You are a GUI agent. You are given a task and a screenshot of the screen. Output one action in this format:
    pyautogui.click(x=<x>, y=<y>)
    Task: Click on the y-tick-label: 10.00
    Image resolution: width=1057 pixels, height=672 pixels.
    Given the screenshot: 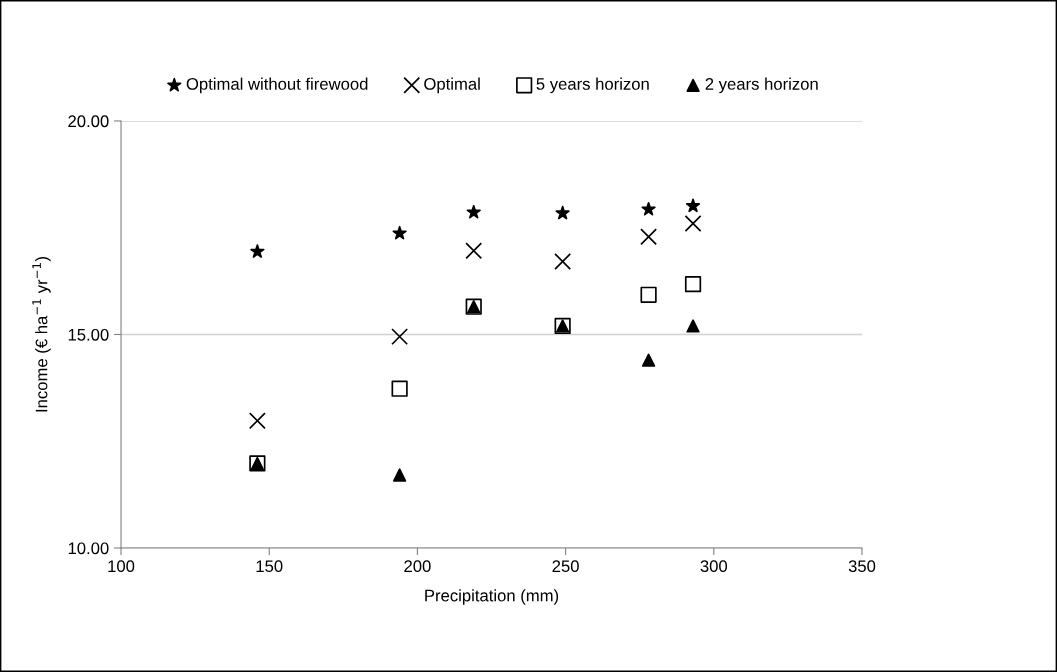 What is the action you would take?
    pyautogui.click(x=88, y=548)
    